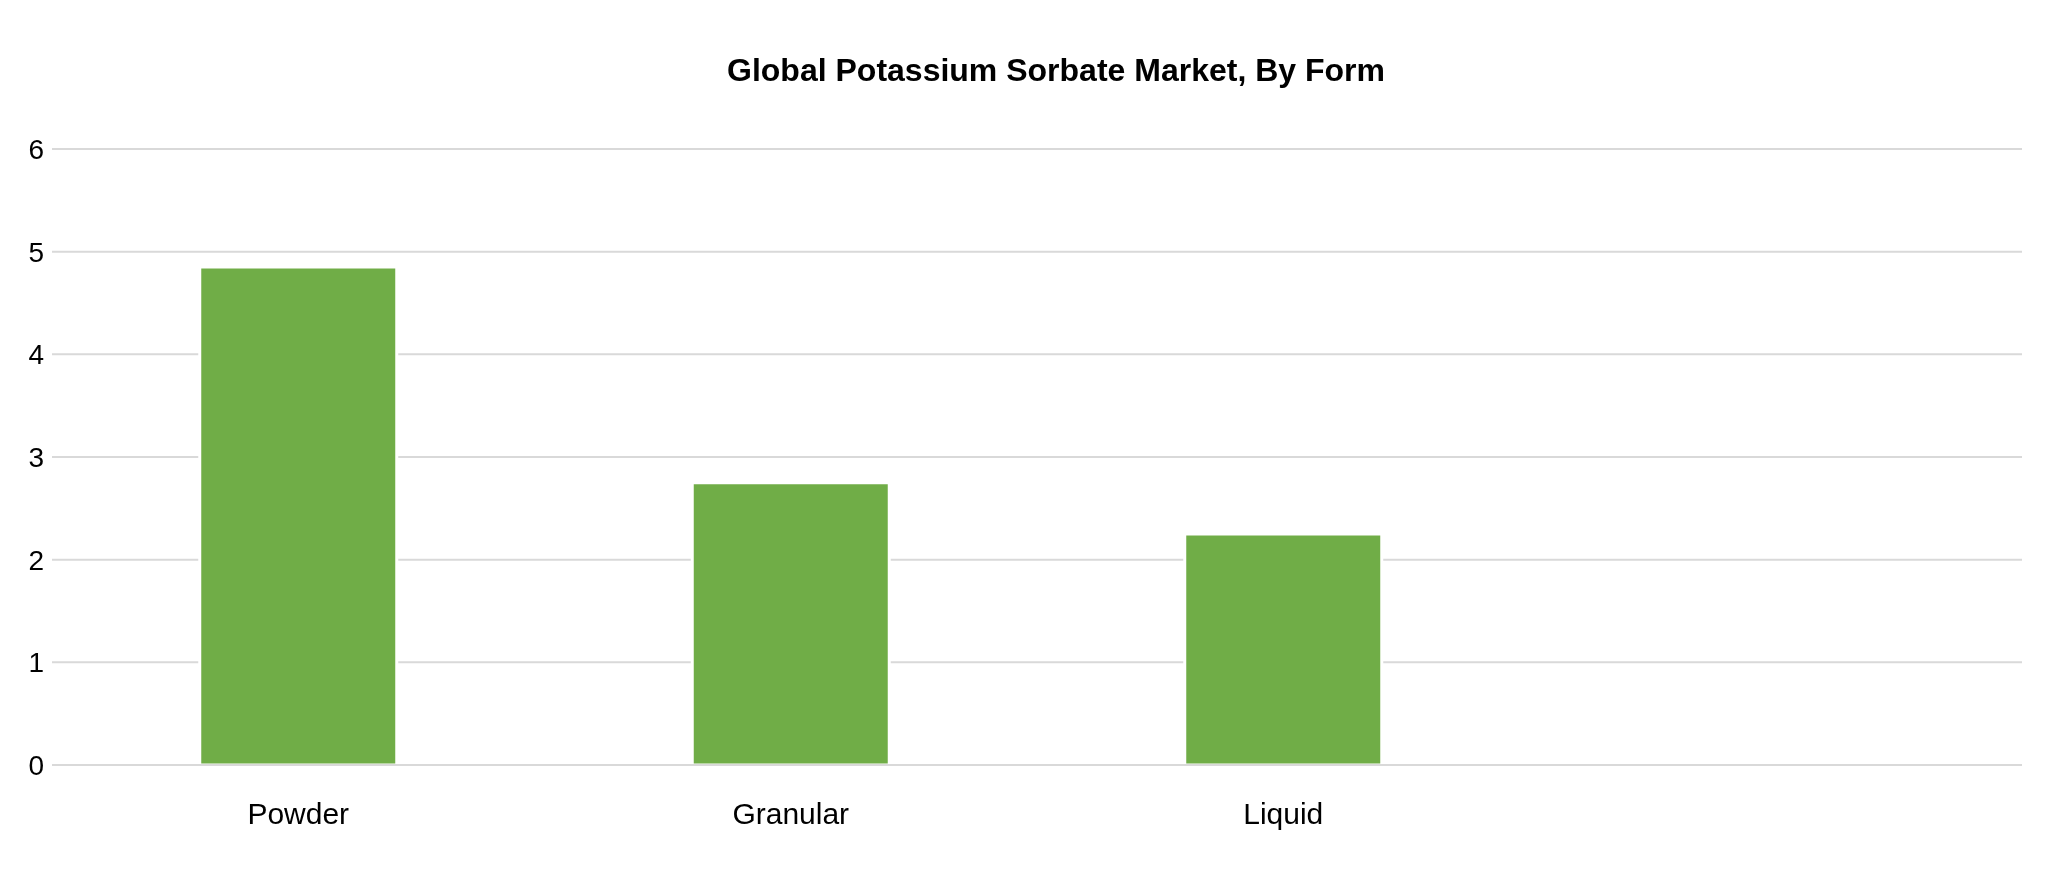 This screenshot has height=895, width=2072. I want to click on y-tick-label: 6, so click(36, 149).